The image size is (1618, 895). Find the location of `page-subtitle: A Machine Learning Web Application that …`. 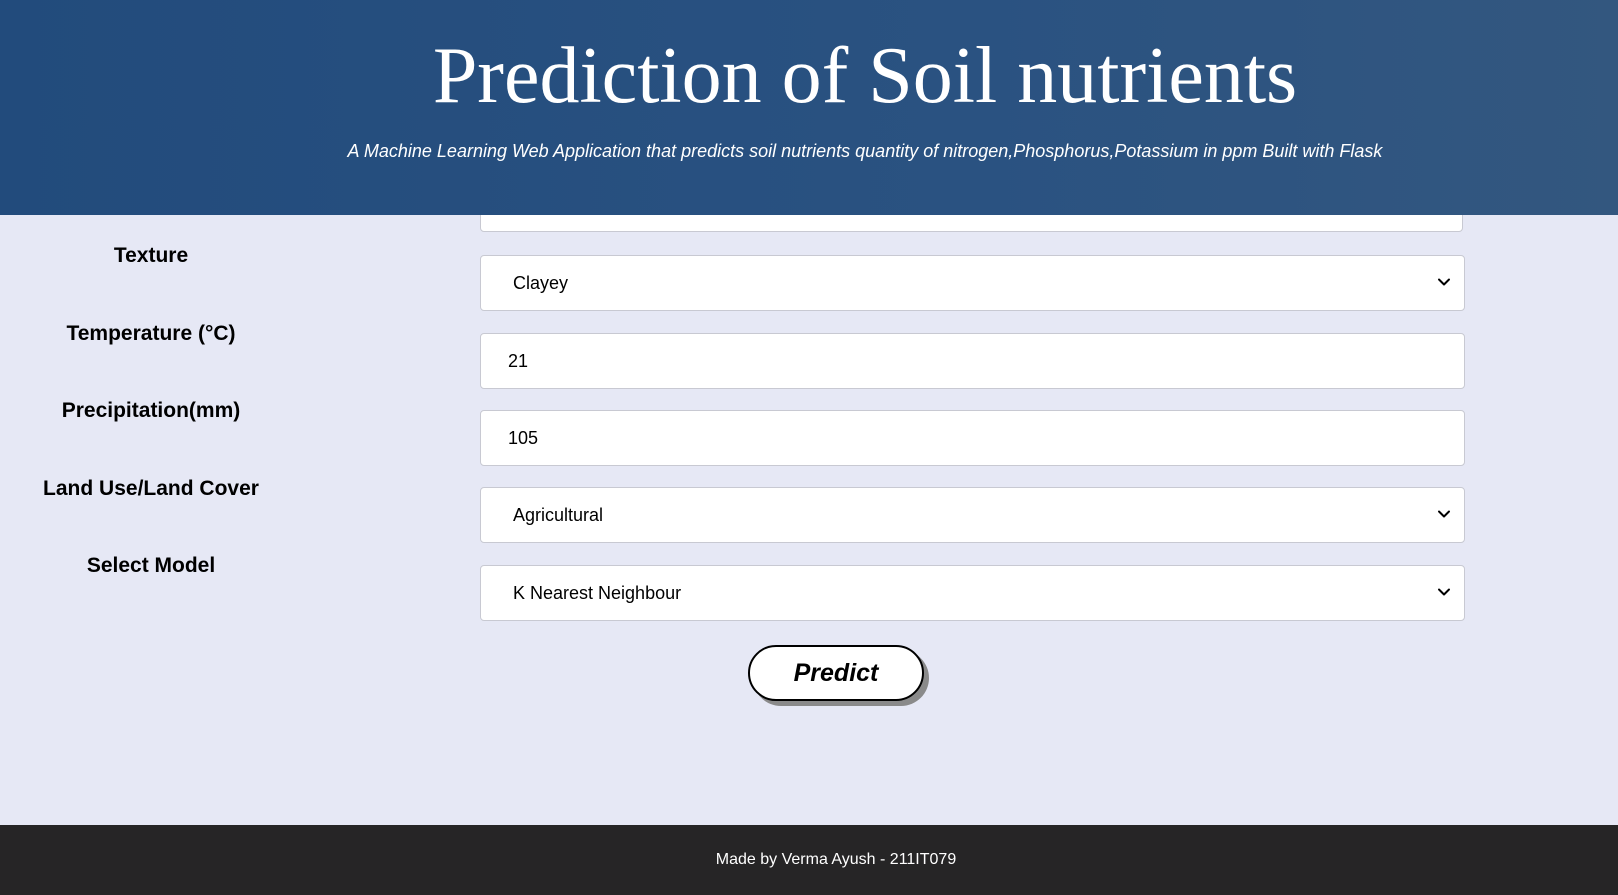

page-subtitle: A Machine Learning Web Application that … is located at coordinates (865, 151).